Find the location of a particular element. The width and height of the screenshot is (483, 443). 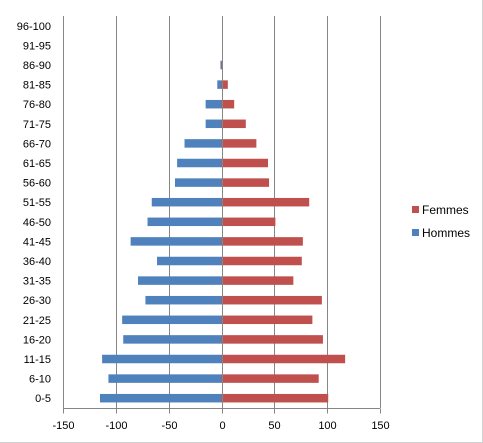

y-tick-label: 36-40 is located at coordinates (37, 262).